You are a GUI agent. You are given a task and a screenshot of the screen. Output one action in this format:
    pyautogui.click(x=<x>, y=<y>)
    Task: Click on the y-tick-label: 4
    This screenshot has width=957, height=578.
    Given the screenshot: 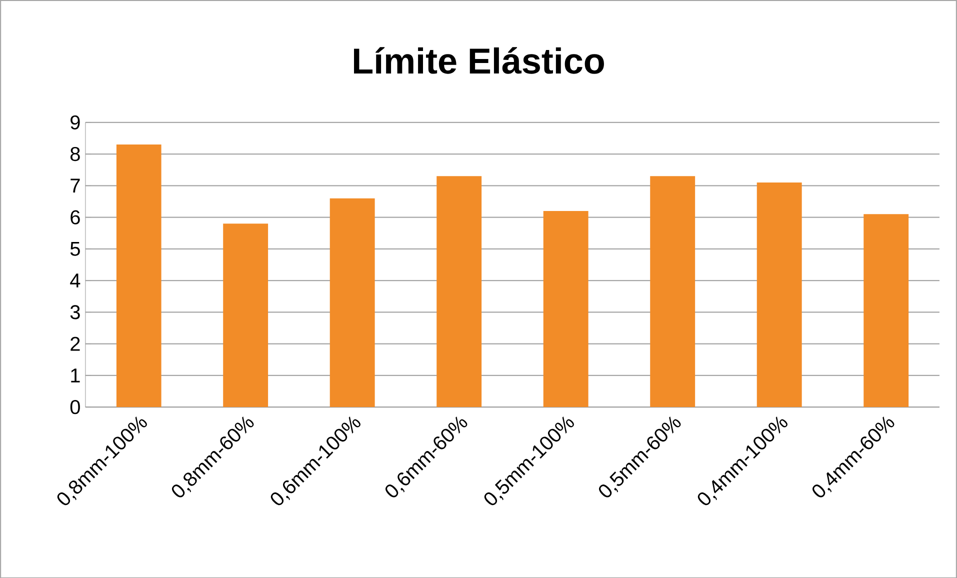 What is the action you would take?
    pyautogui.click(x=75, y=280)
    